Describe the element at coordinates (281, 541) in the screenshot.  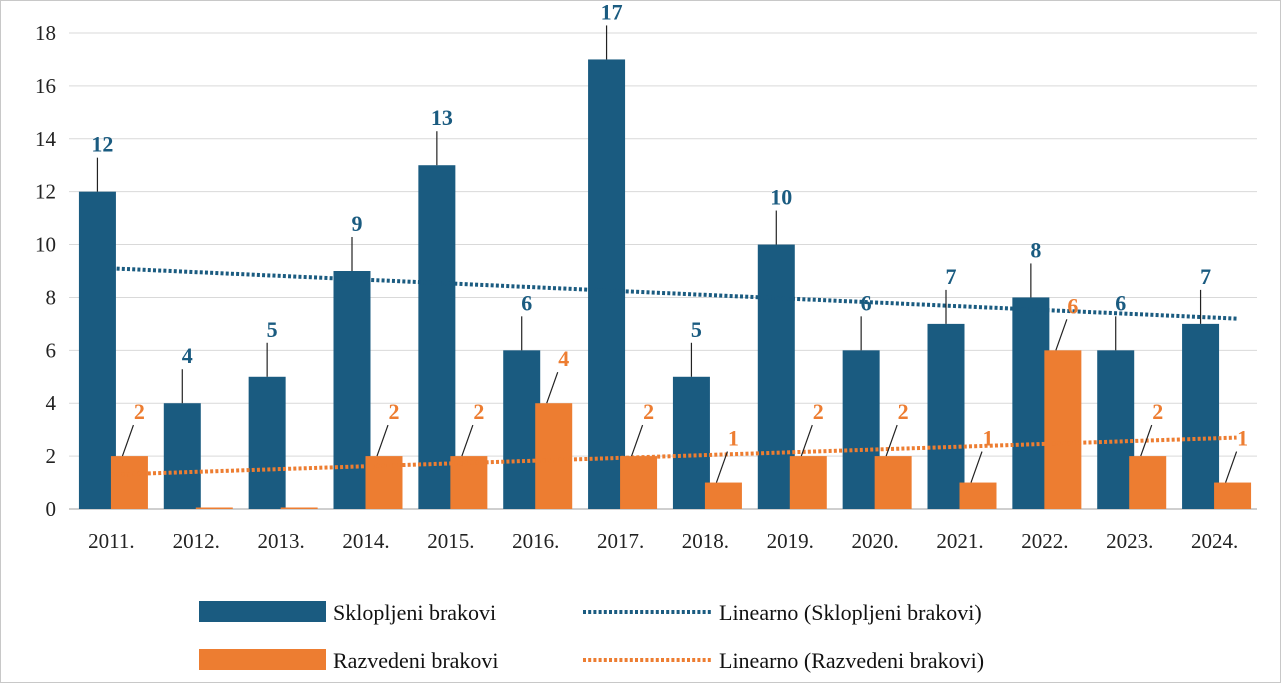
I see `x-tick-label: 2013.` at that location.